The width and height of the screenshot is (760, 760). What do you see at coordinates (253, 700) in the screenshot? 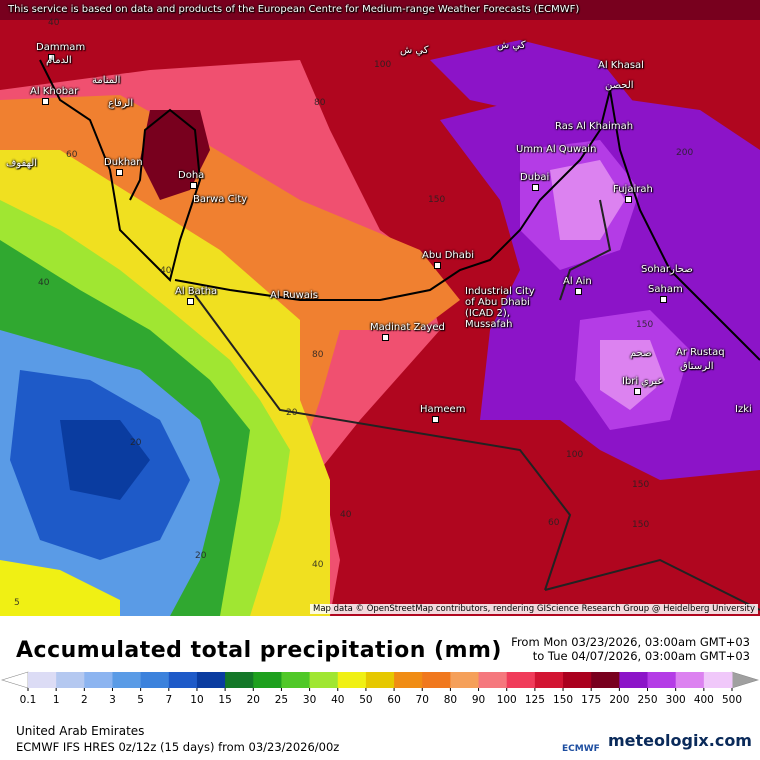
I see `tick-label: 20` at bounding box center [253, 700].